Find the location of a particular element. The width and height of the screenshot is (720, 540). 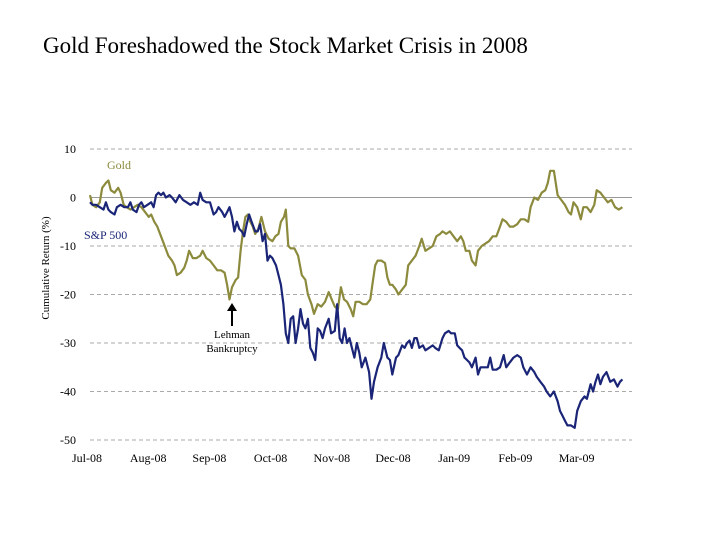

y-axis-label: Cumulative Return (%) is located at coordinates (46, 268).